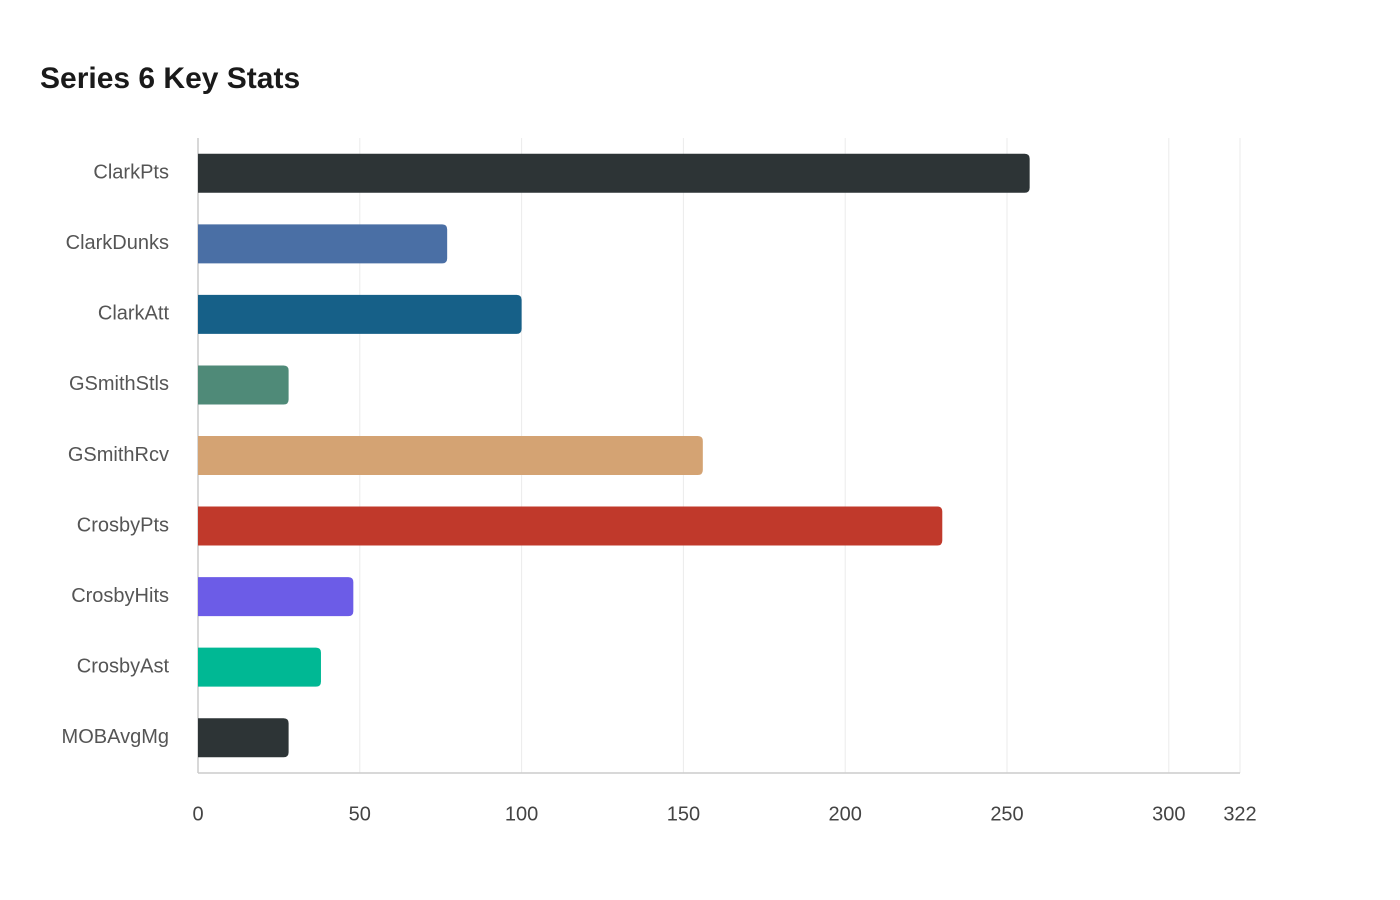  Describe the element at coordinates (197, 814) in the screenshot. I see `x-tick-label: 0` at that location.